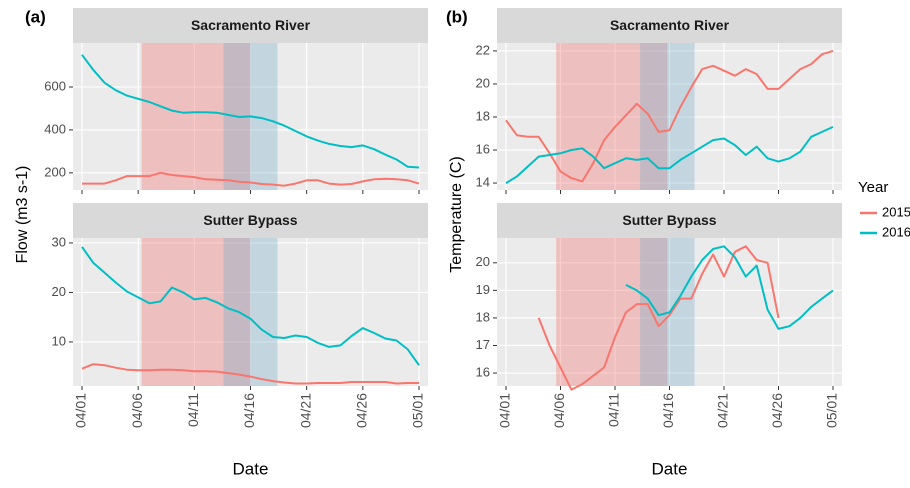 The image size is (910, 488). I want to click on y-tick-label: 10, so click(59, 340).